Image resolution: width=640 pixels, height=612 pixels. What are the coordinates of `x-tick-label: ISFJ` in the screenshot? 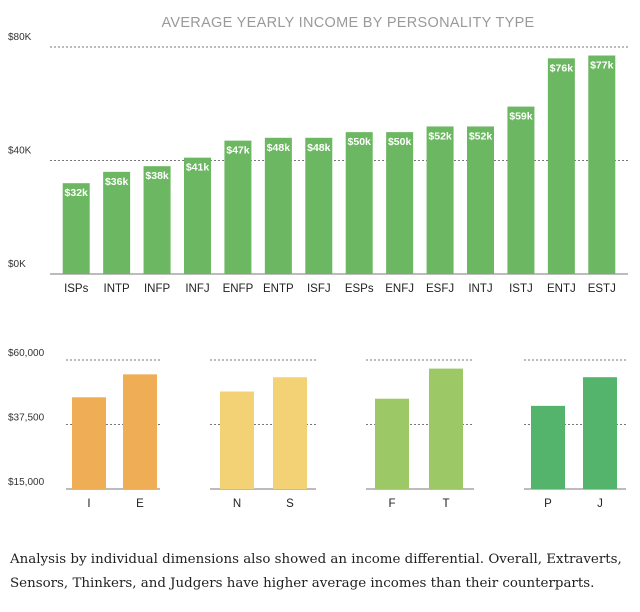 It's located at (319, 289).